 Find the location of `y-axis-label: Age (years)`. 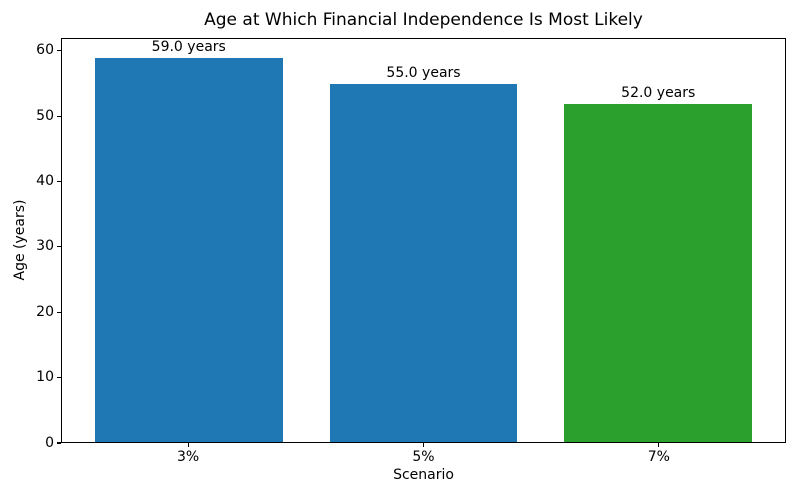

y-axis-label: Age (years) is located at coordinates (20, 240).